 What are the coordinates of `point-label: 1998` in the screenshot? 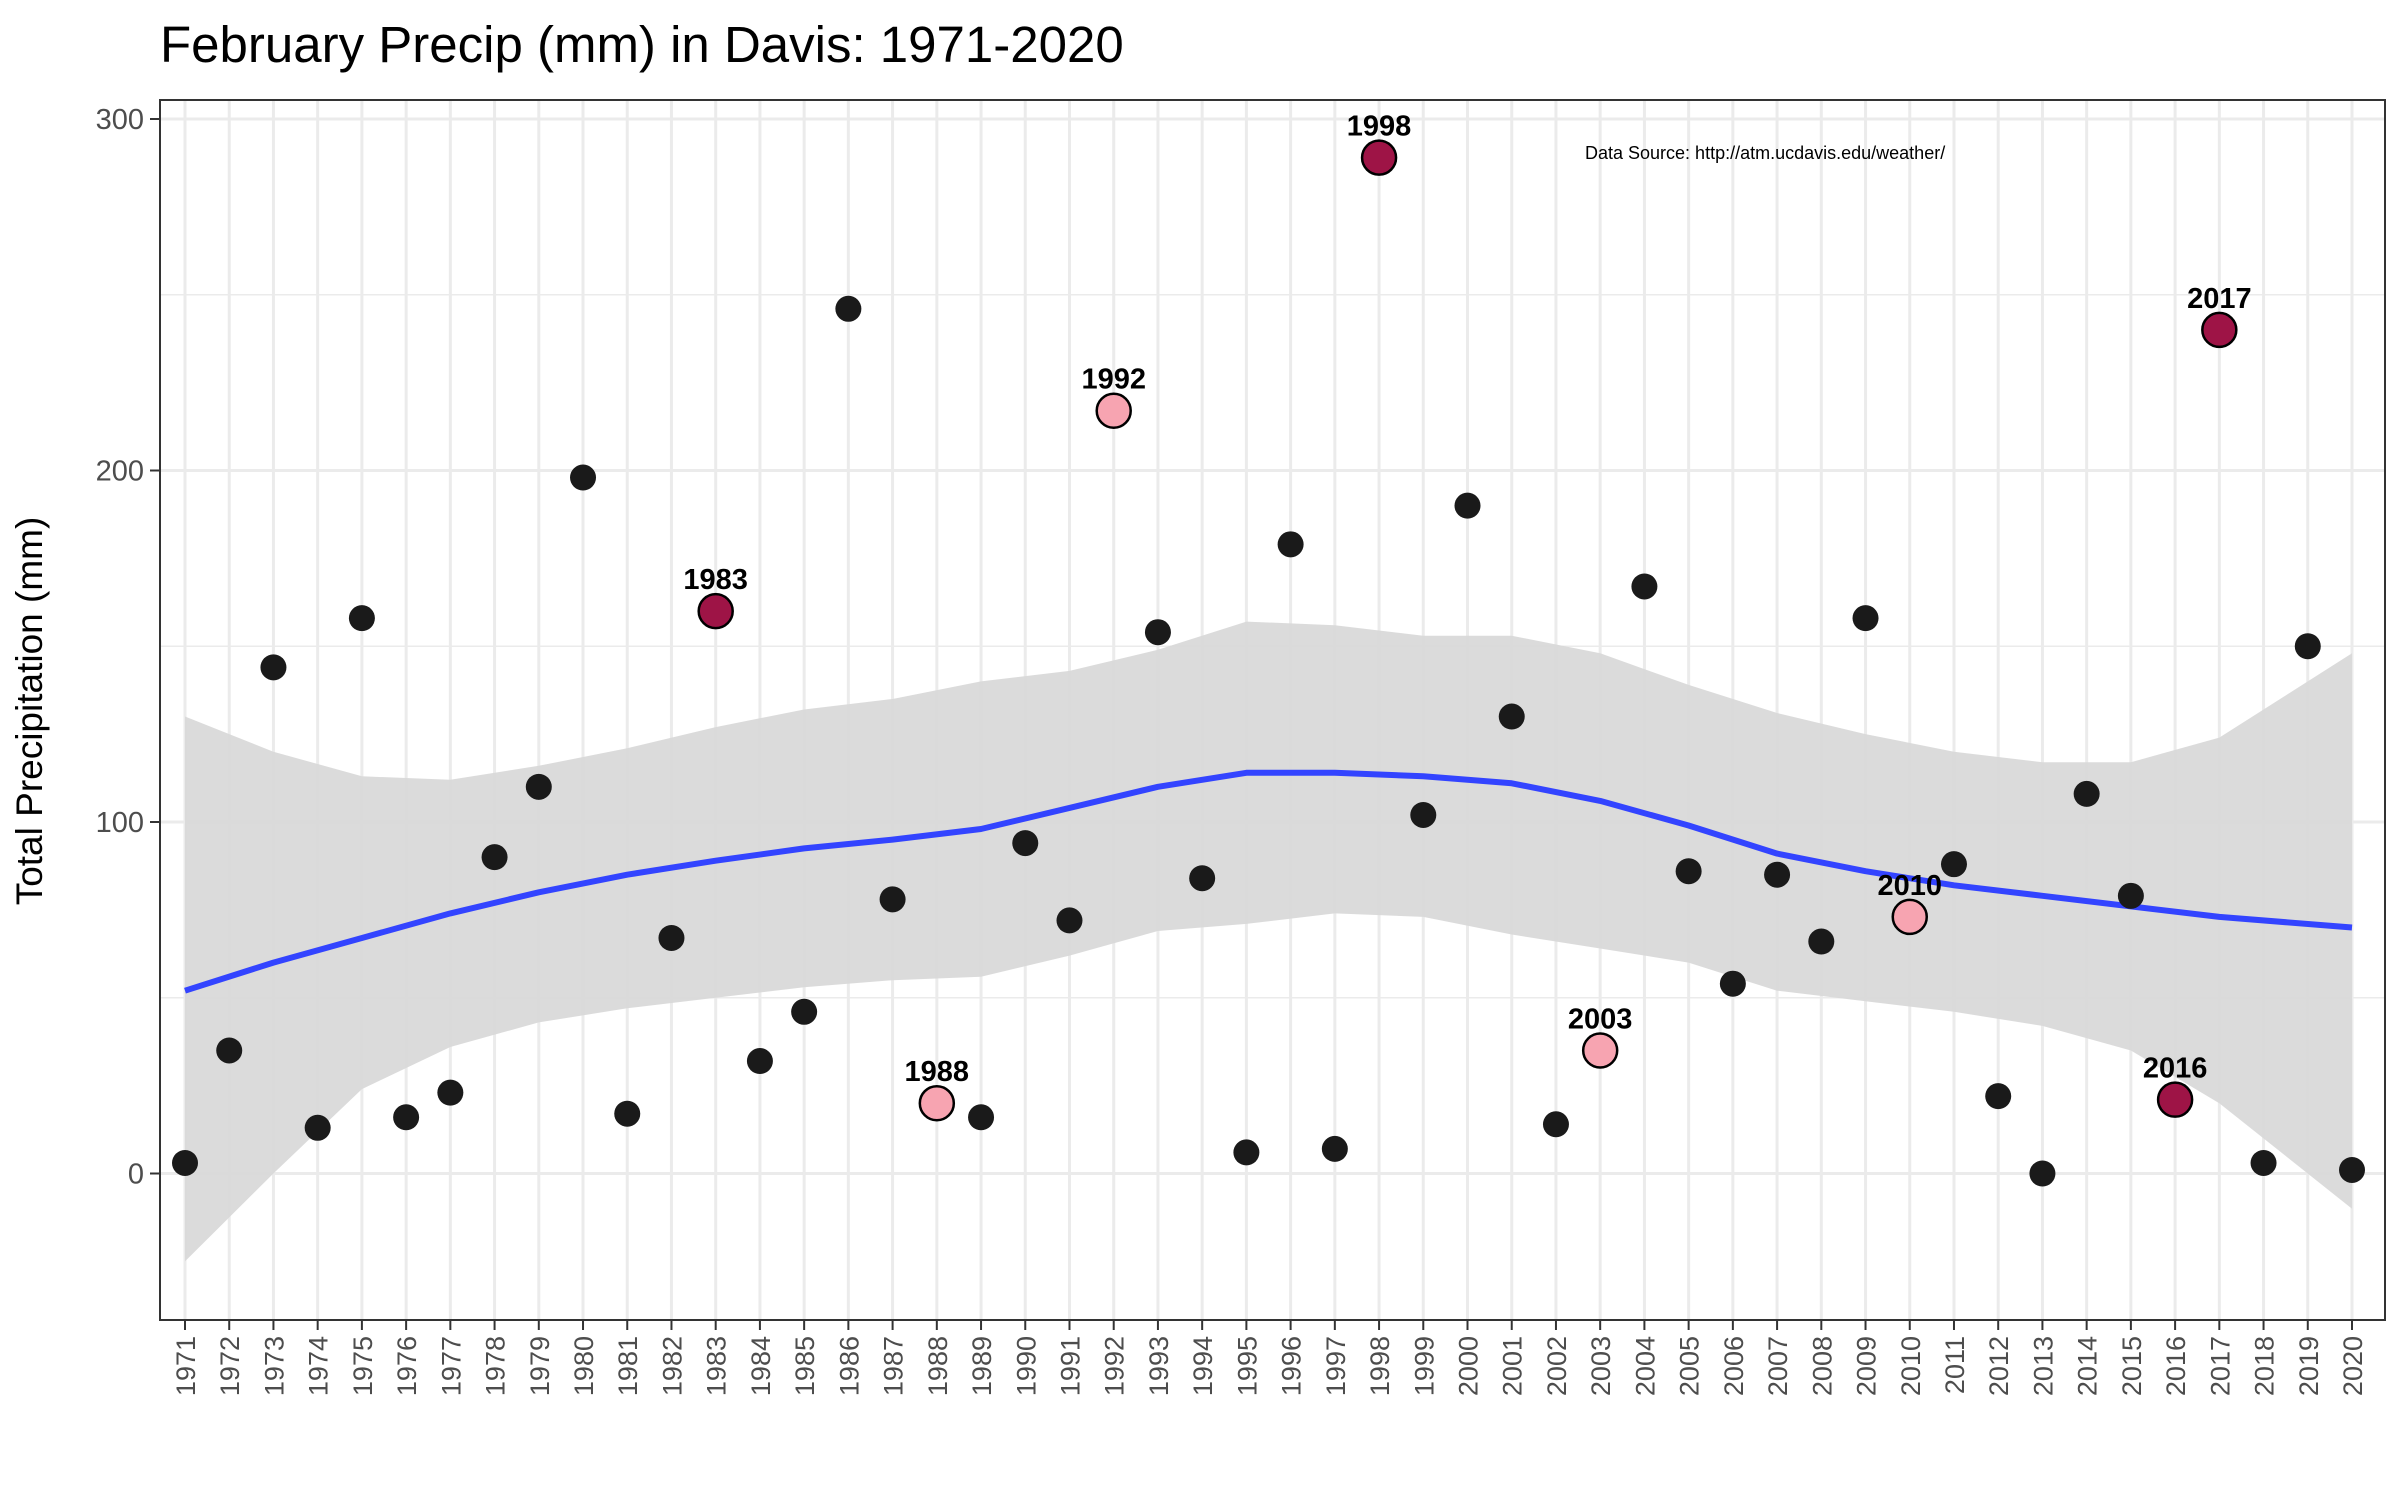 It's located at (1379, 127).